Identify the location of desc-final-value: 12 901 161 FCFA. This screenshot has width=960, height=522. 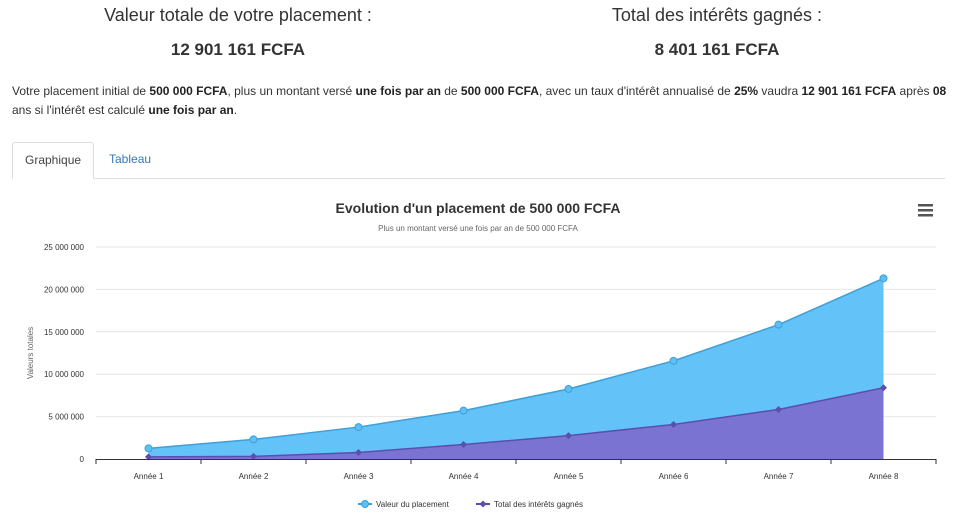
(849, 91).